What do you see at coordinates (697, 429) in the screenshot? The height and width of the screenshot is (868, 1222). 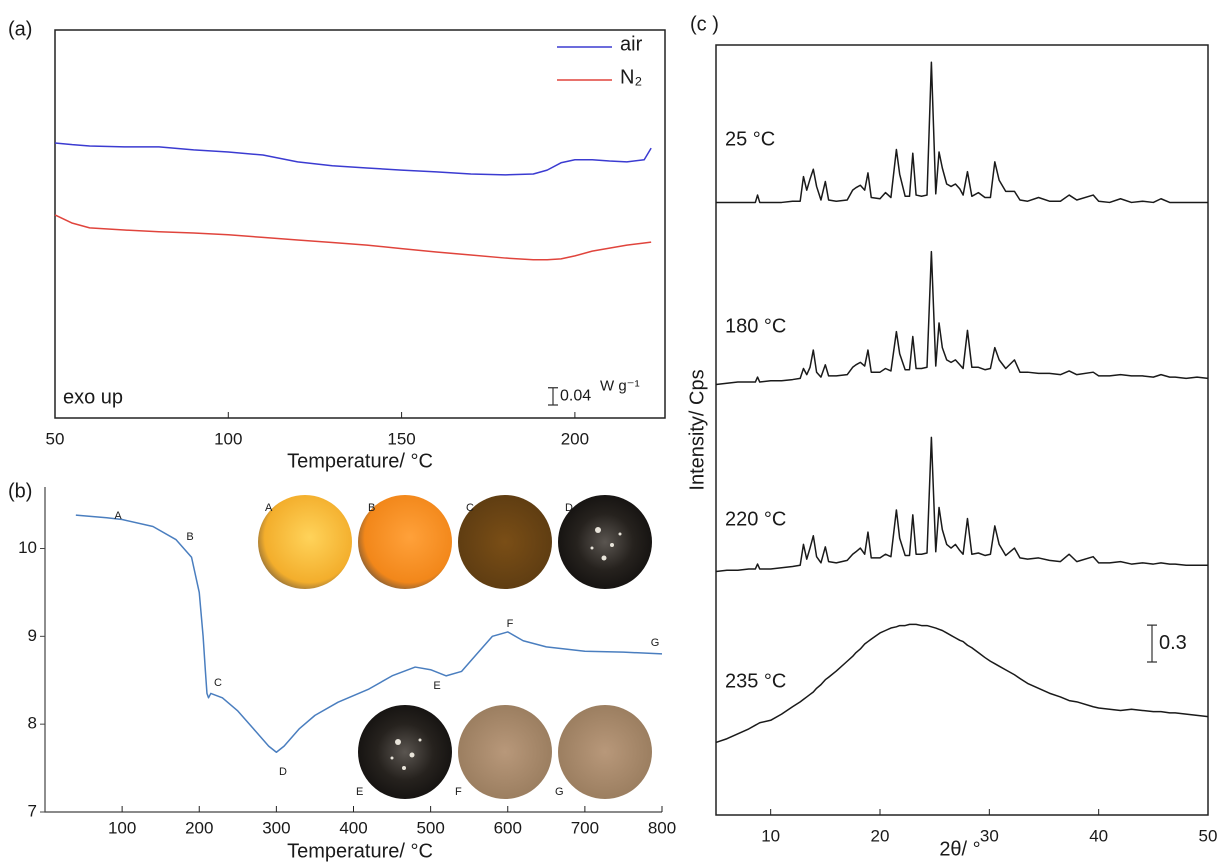 I see `y-axis-label: Intensity/ Cps` at bounding box center [697, 429].